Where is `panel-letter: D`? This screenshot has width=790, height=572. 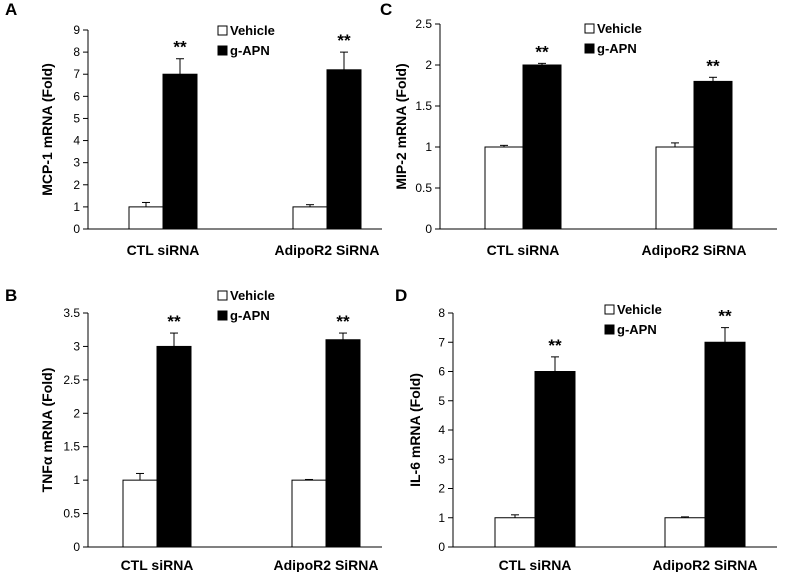 panel-letter: D is located at coordinates (401, 295).